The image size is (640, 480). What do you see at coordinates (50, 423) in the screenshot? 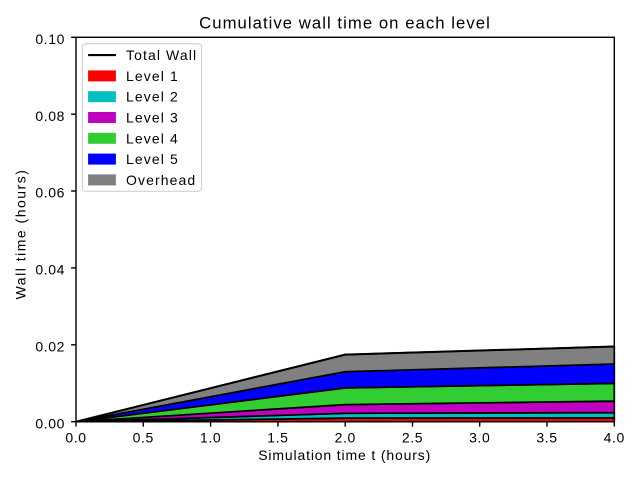
I see `svg-text: 0.00` at bounding box center [50, 423].